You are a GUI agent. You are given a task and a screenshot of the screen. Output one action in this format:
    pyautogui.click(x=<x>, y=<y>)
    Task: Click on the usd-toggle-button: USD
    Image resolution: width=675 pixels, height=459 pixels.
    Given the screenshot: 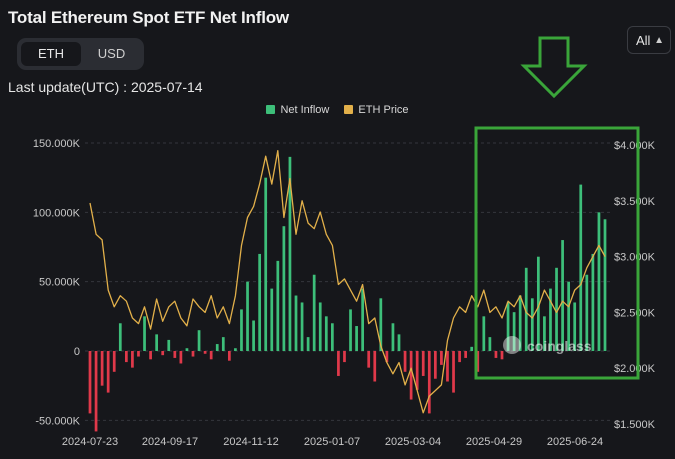 What is the action you would take?
    pyautogui.click(x=111, y=53)
    